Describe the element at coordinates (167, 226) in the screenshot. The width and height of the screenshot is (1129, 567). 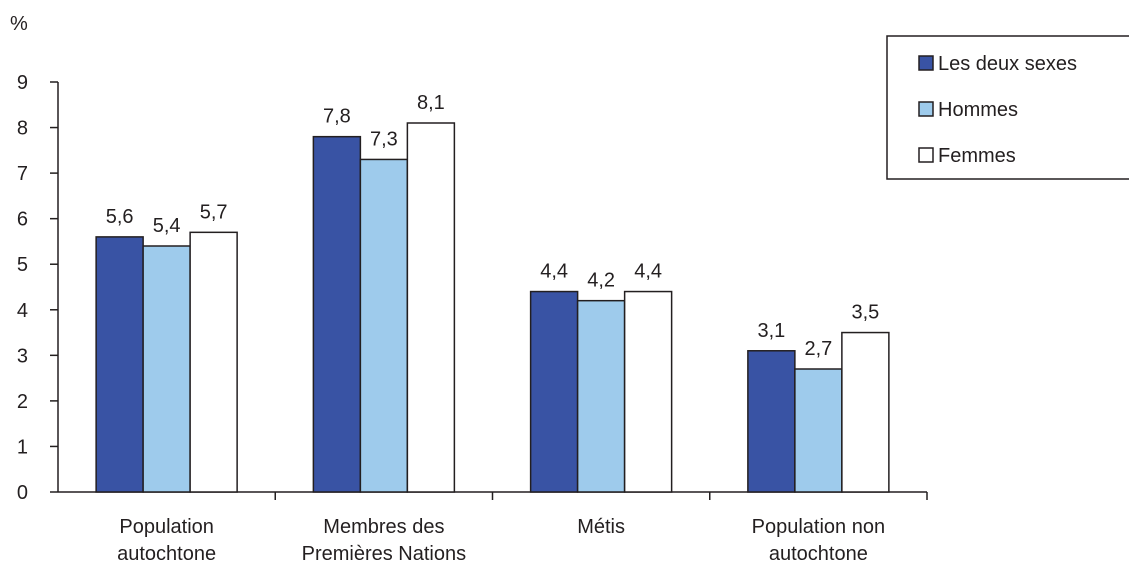
I see `data-label: 5,4` at that location.